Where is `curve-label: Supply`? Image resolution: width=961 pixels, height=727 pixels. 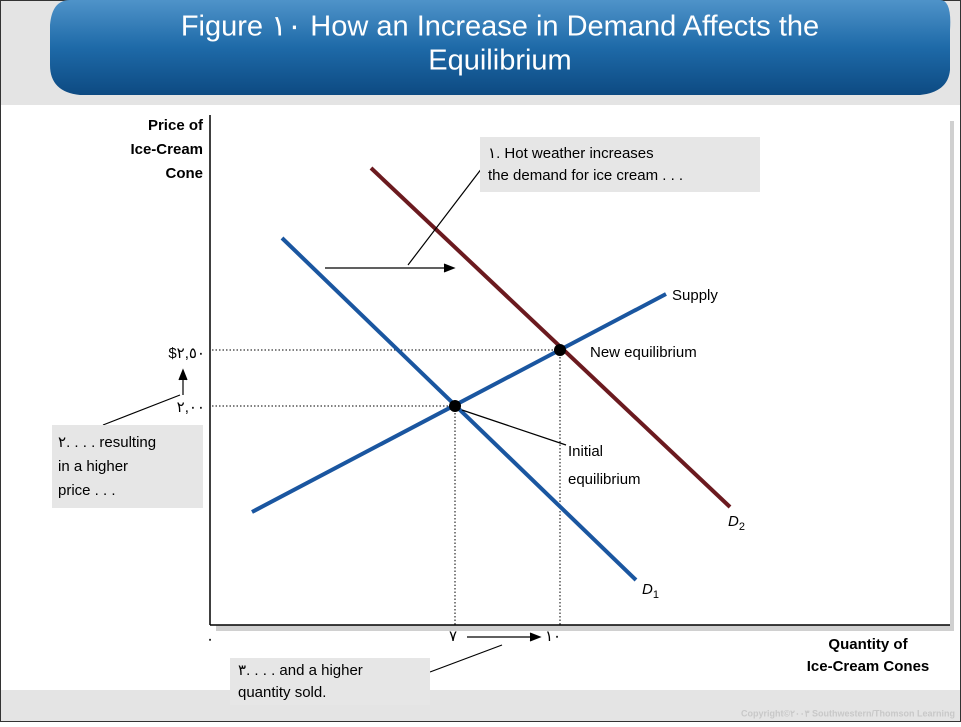 curve-label: Supply is located at coordinates (695, 295).